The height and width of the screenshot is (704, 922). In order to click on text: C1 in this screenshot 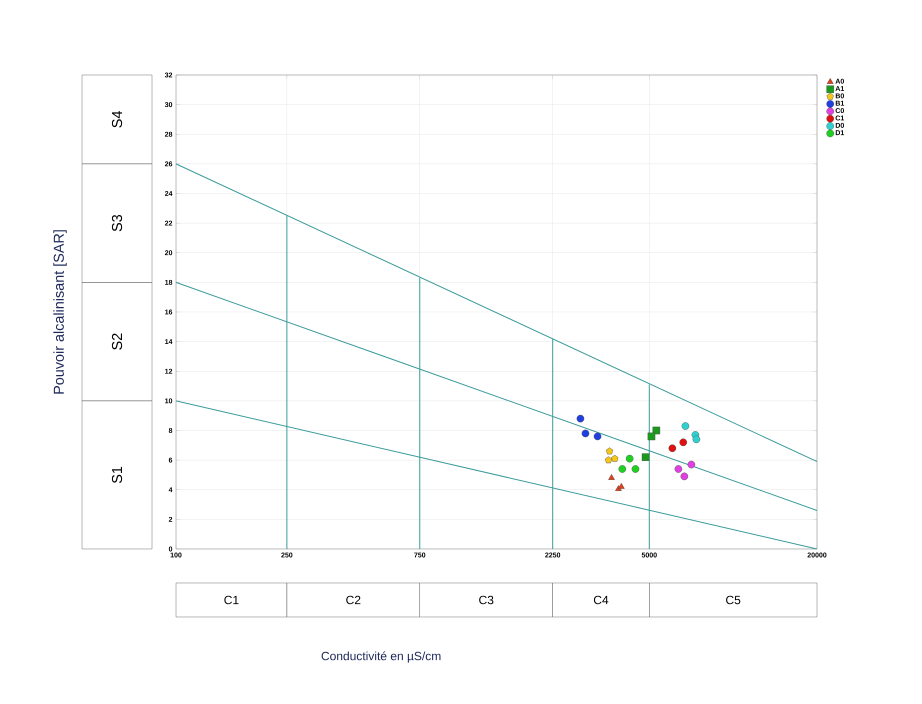, I will do `click(231, 600)`.